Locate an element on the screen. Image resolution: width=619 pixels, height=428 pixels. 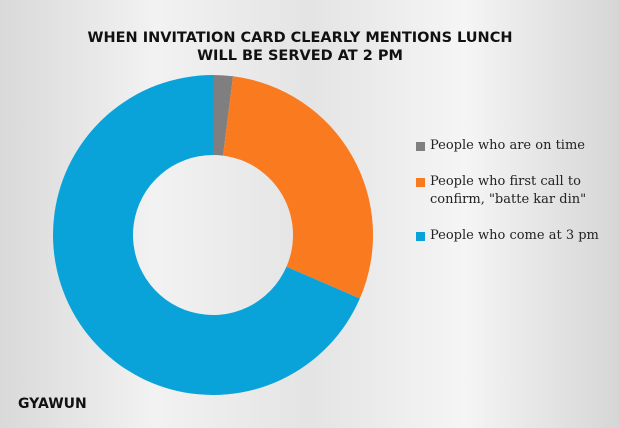
legend-item: People who are on time is located at coordinates (513, 146).